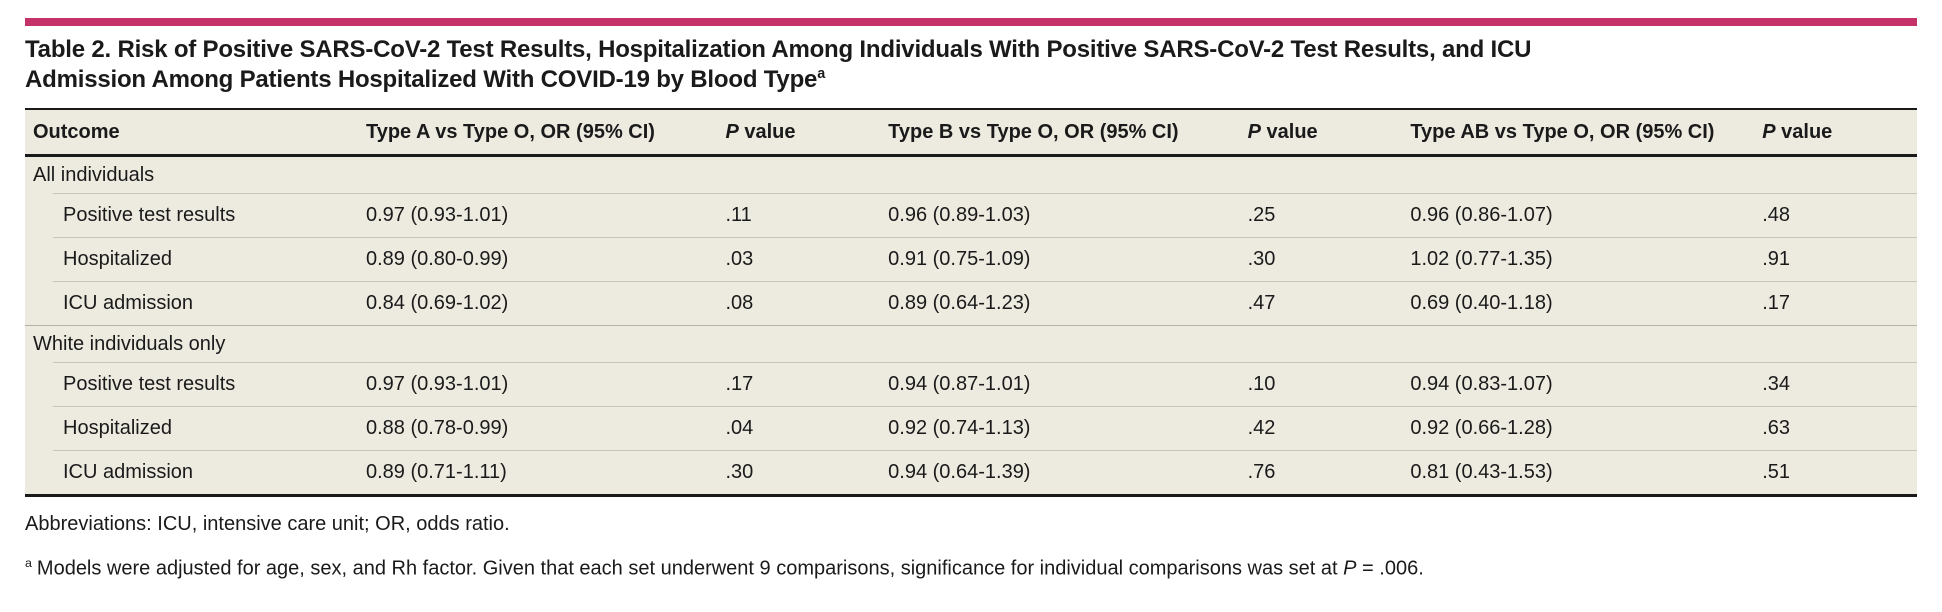  I want to click on p-value-b: .30, so click(1321, 259).